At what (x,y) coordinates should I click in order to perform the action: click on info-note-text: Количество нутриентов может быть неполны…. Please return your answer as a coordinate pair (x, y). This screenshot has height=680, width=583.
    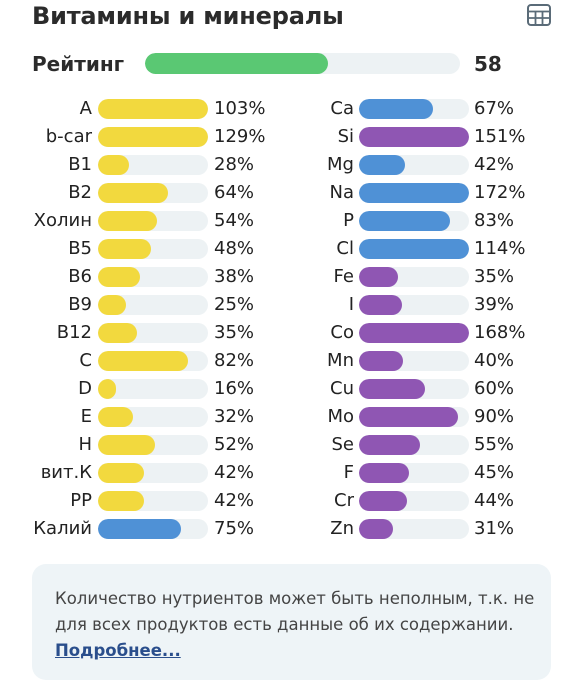
    Looking at the image, I should click on (295, 625).